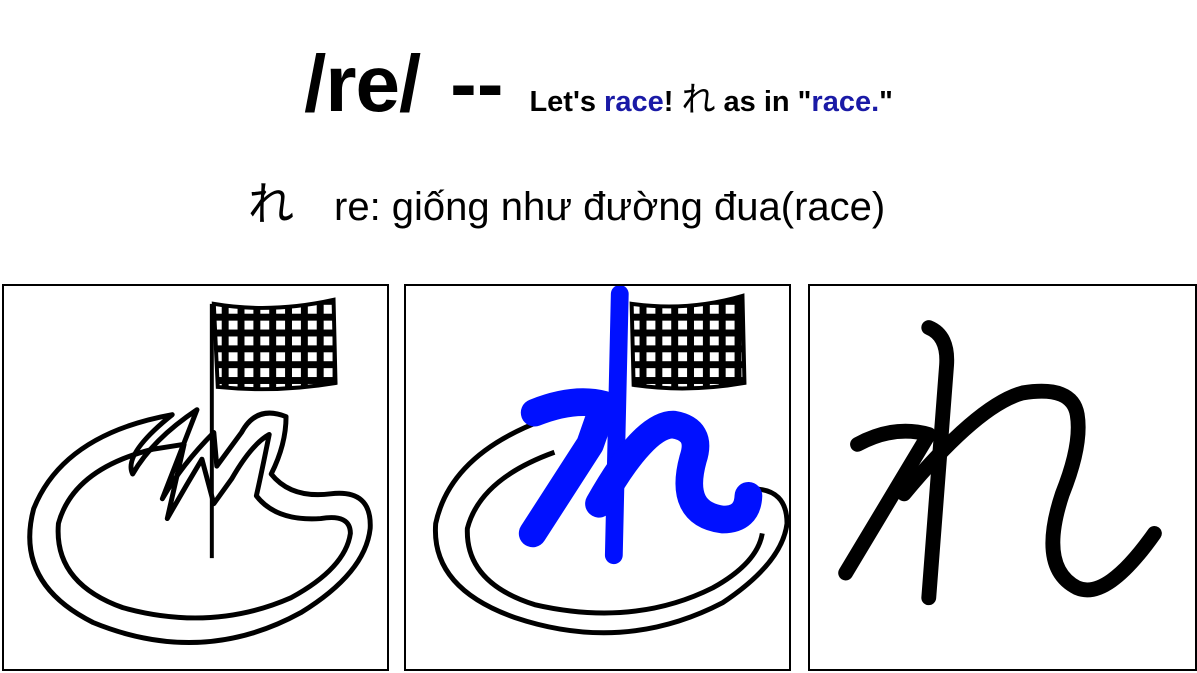 The width and height of the screenshot is (1197, 673). What do you see at coordinates (886, 102) in the screenshot?
I see `tagline-end: "` at bounding box center [886, 102].